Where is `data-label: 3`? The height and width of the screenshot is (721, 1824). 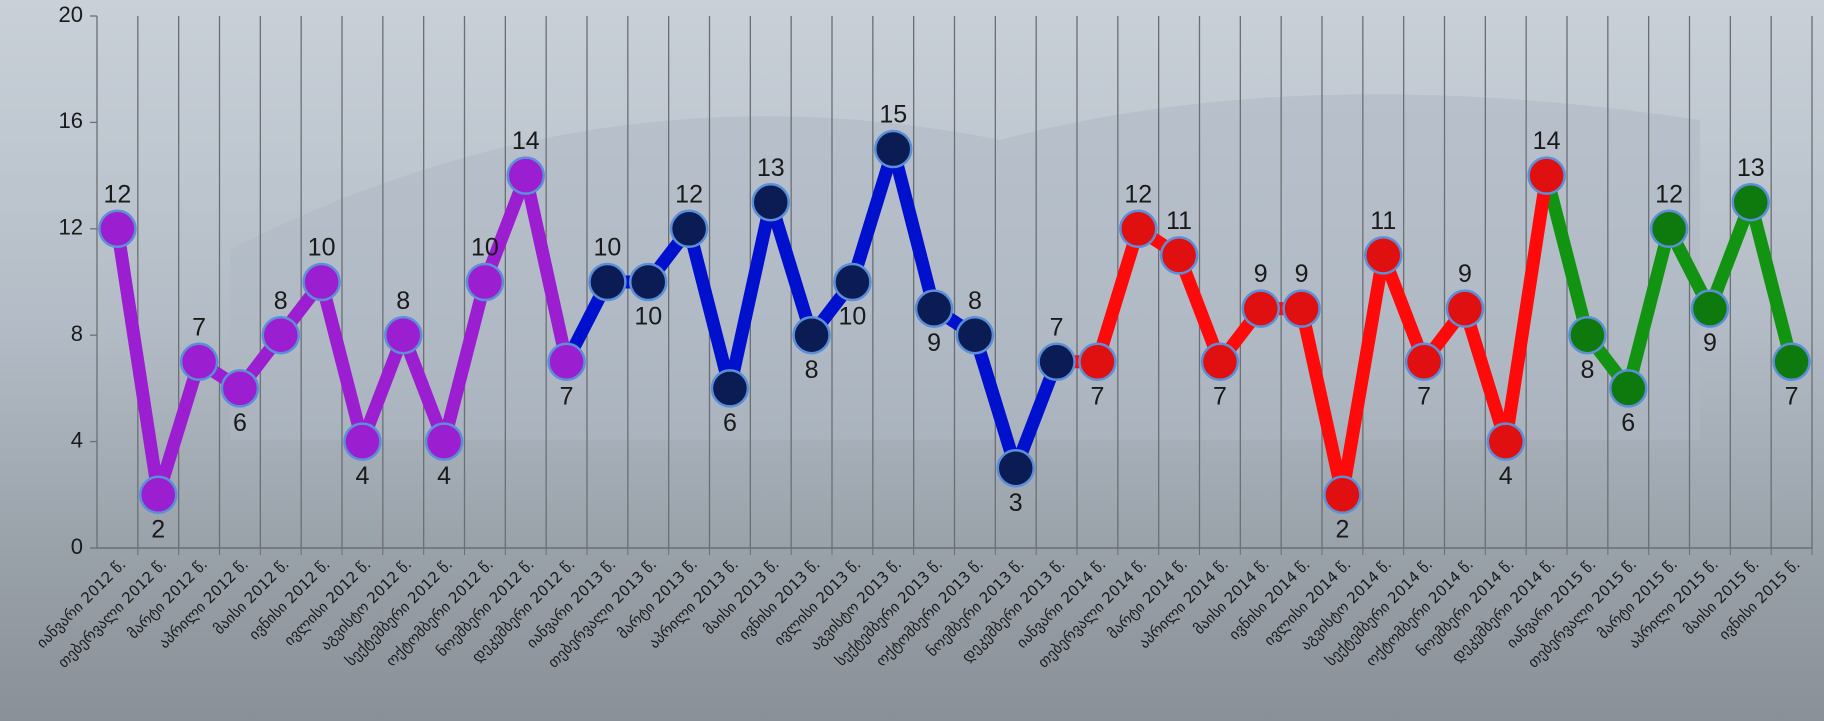
data-label: 3 is located at coordinates (1016, 503).